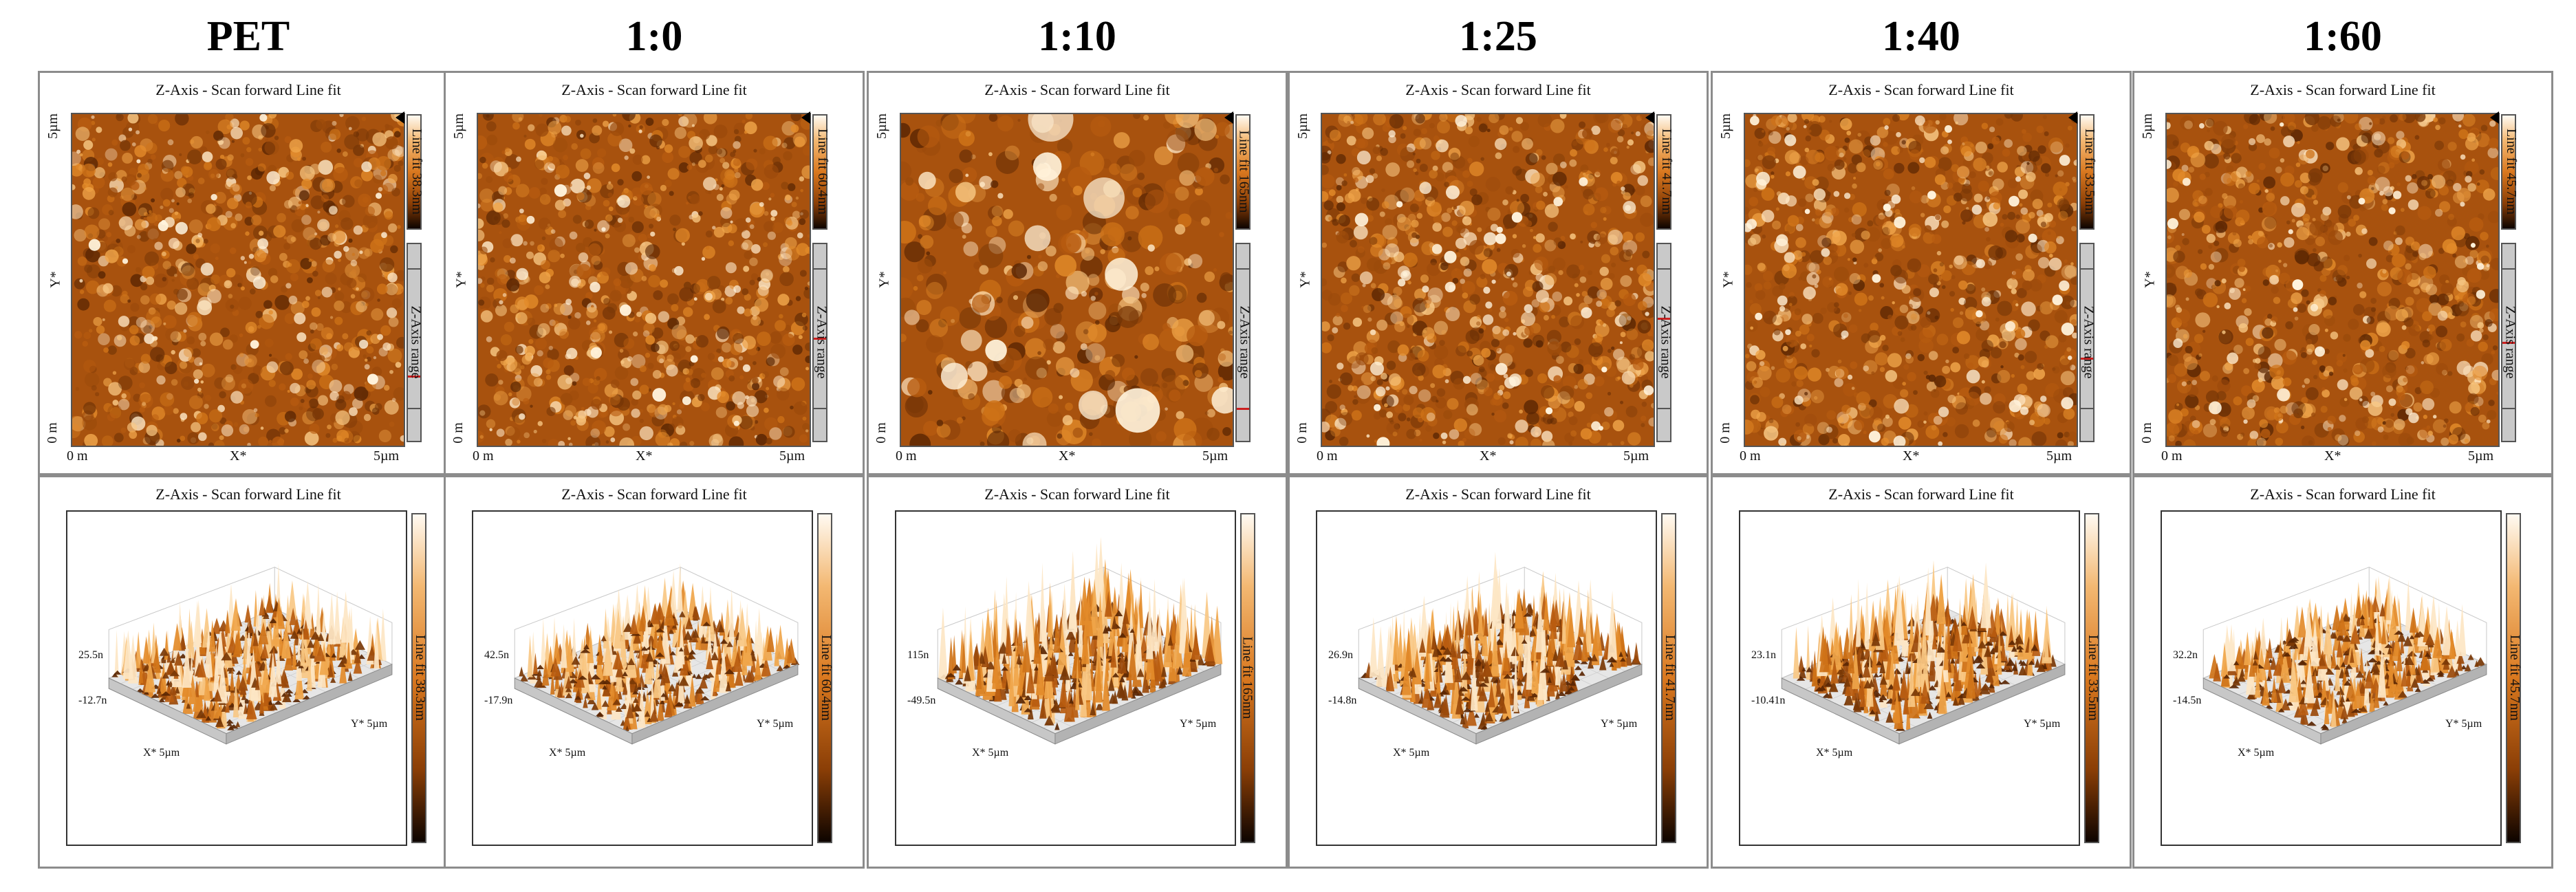  What do you see at coordinates (1666, 342) in the screenshot?
I see `z-axis-range-label: Z-Axis range` at bounding box center [1666, 342].